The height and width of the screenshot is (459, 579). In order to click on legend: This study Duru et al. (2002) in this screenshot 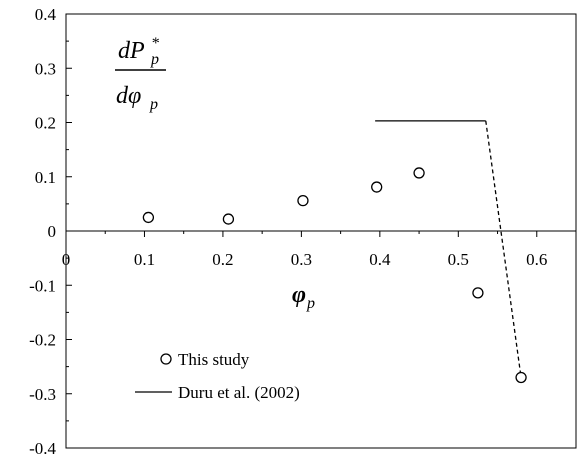, I will do `click(217, 376)`.